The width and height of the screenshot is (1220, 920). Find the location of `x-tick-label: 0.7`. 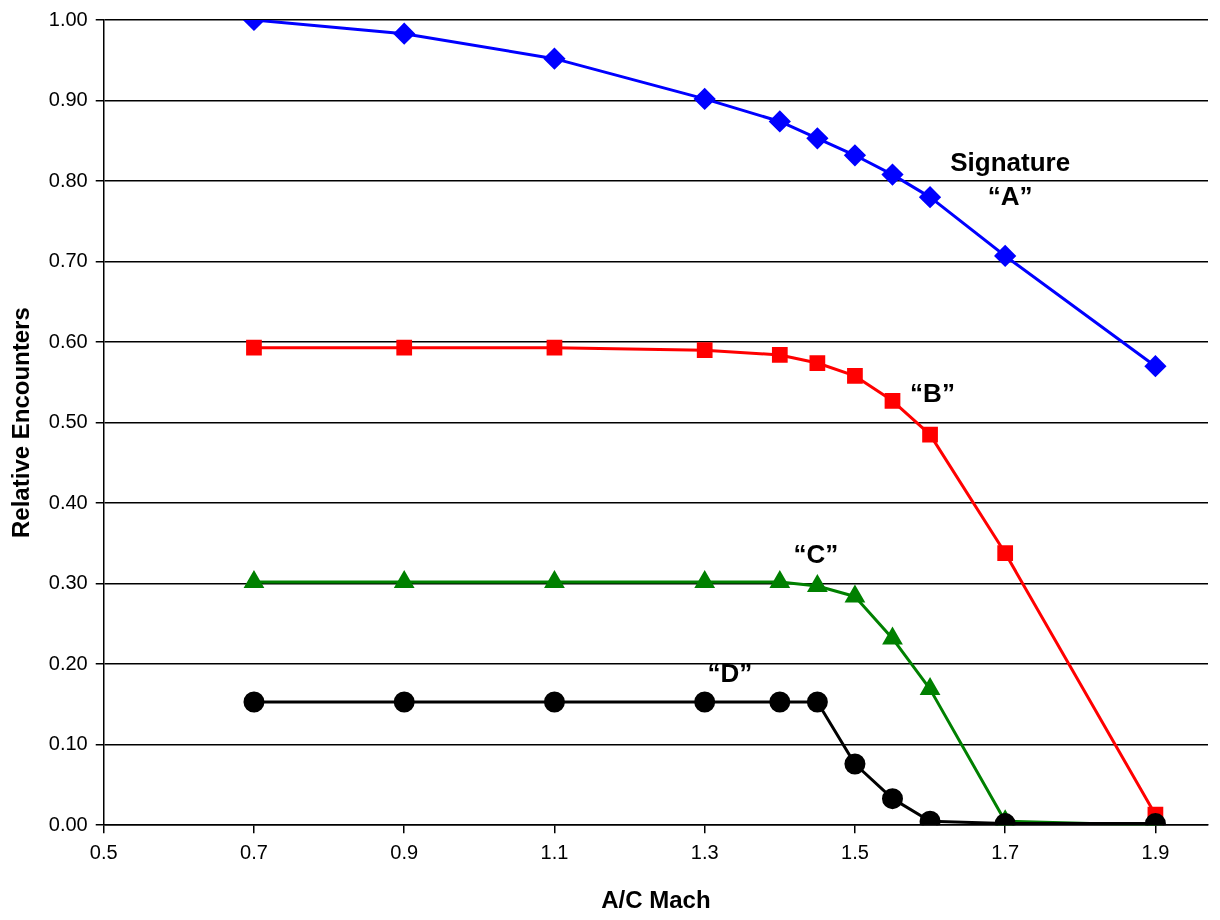

x-tick-label: 0.7 is located at coordinates (254, 851).